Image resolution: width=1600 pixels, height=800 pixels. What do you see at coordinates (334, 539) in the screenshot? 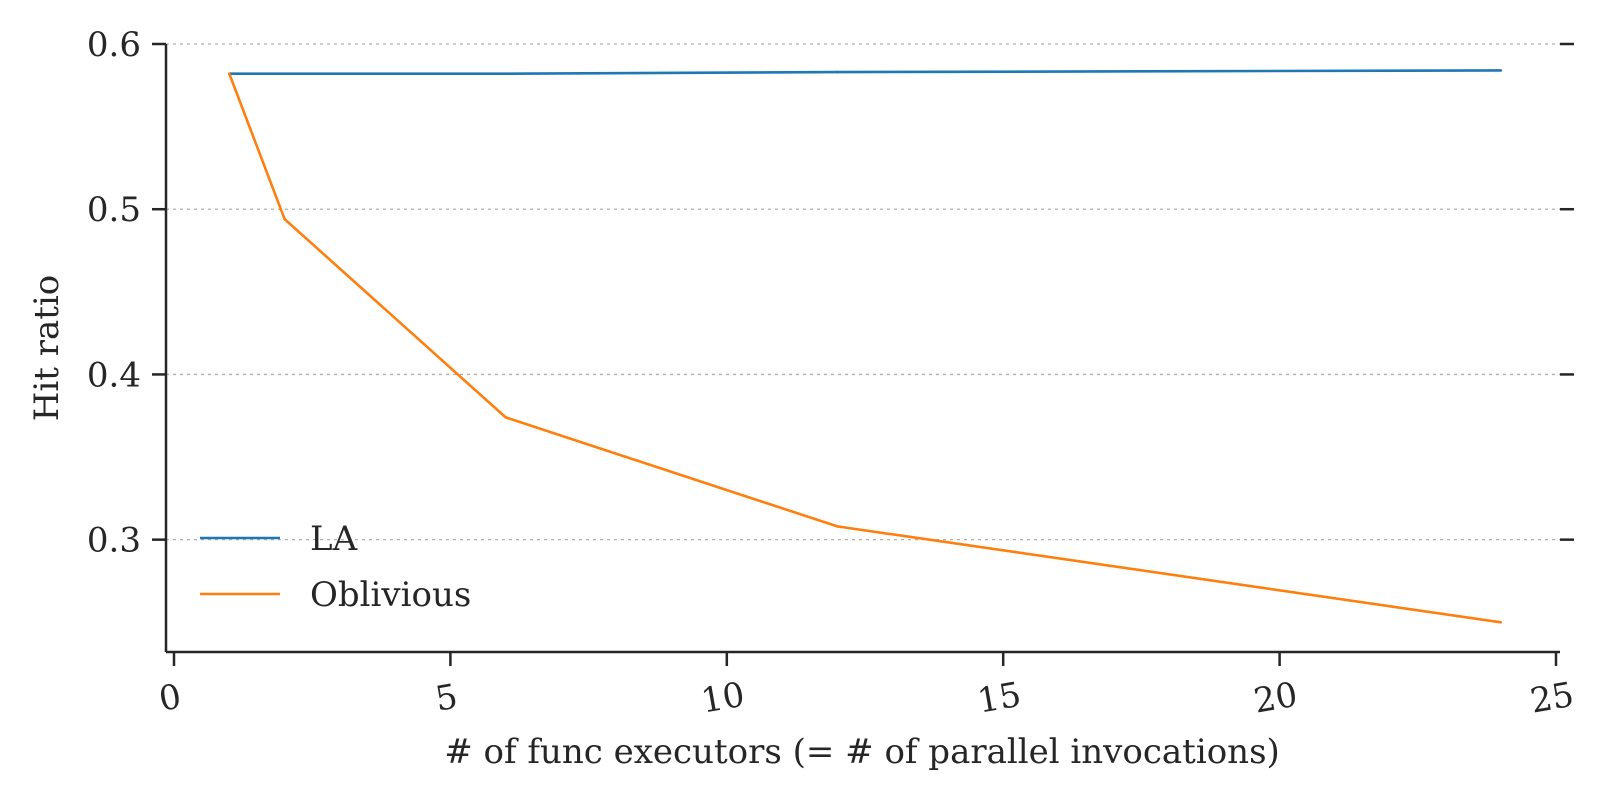
I see `legend-label-la: LA` at bounding box center [334, 539].